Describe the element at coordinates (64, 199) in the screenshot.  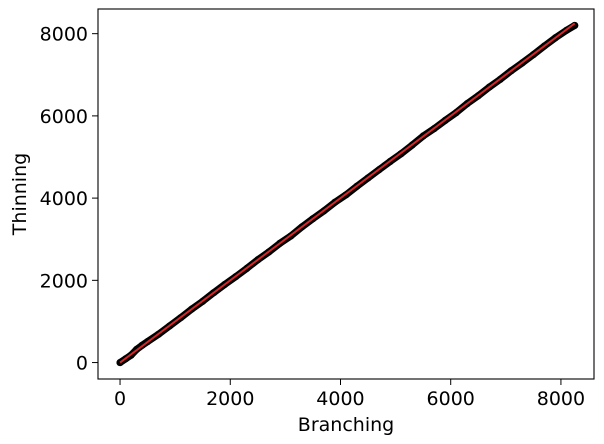
I see `y-tick-label: 4000` at that location.